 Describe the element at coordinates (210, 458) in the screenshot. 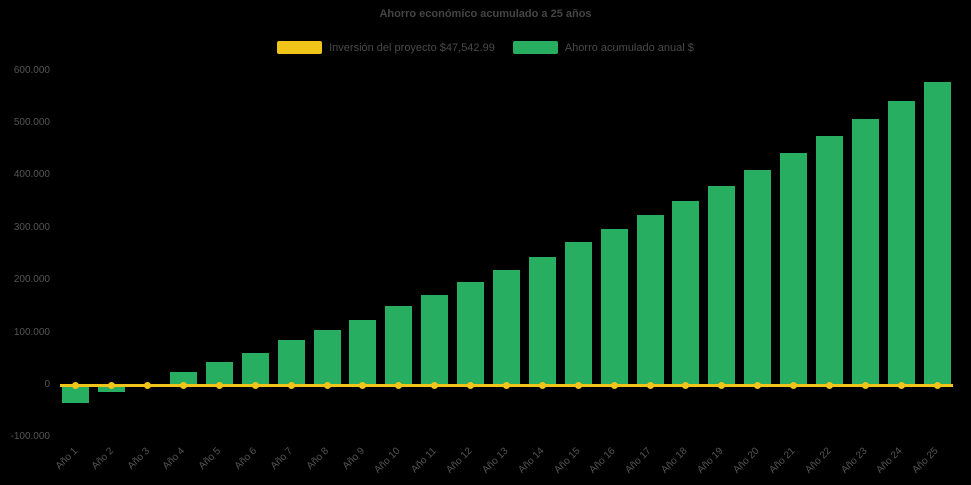

I see `x-axis-label: Año 5` at that location.